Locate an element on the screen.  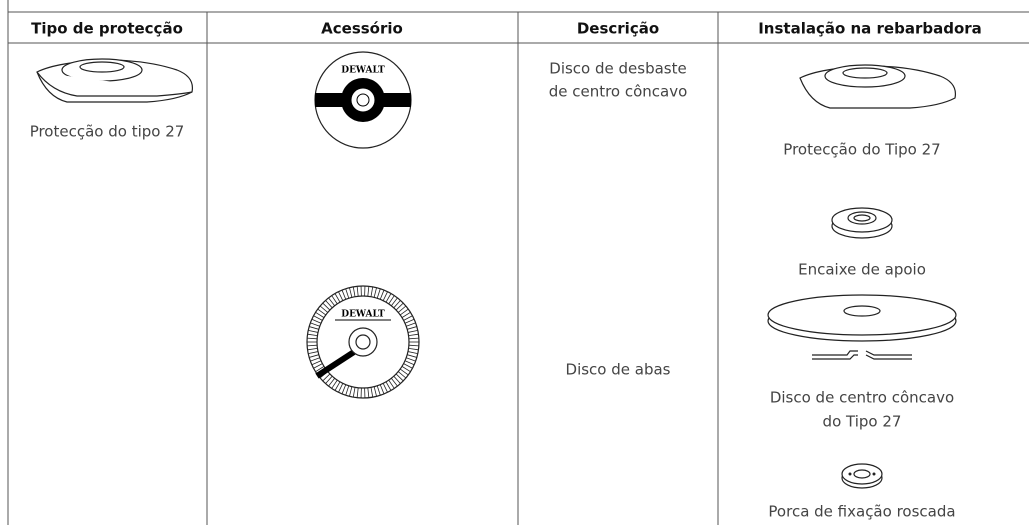
install-label: Disco de centro côncavo is located at coordinates (862, 398).